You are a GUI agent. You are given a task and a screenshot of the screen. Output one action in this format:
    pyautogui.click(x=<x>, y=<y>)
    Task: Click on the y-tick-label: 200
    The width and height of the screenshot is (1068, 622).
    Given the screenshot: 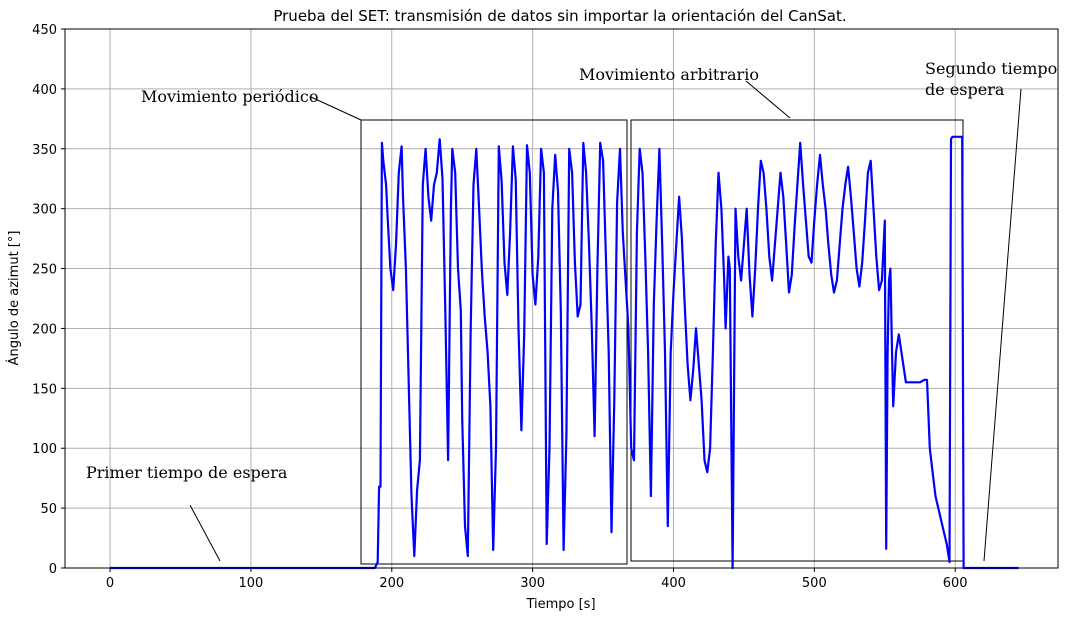 What is the action you would take?
    pyautogui.click(x=44, y=329)
    